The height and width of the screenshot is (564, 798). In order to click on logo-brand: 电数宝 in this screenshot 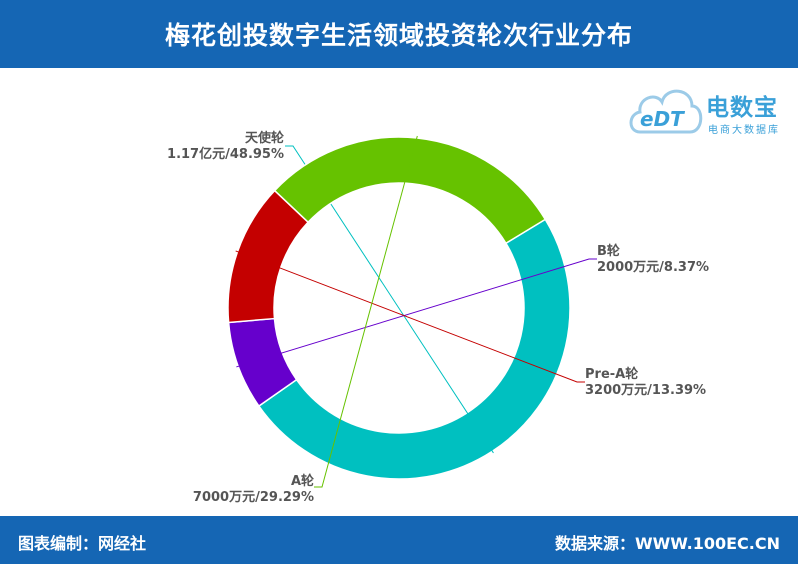, I will do `click(742, 108)`.